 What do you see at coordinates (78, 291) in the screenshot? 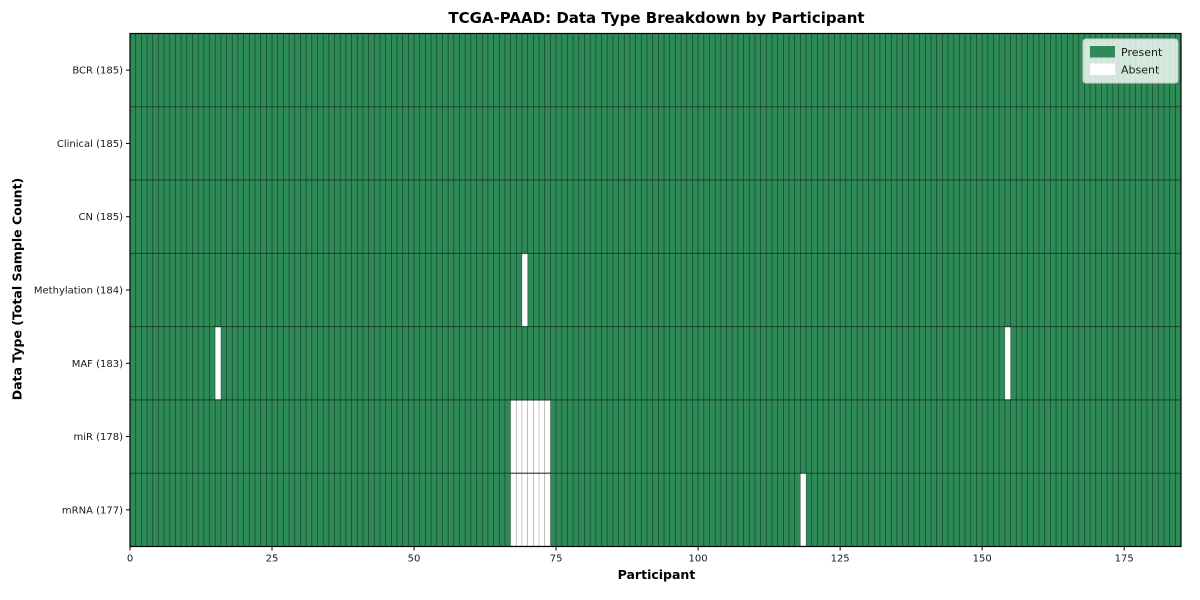
I see `y-tick-label-methylation: Methylation (184)` at bounding box center [78, 291].